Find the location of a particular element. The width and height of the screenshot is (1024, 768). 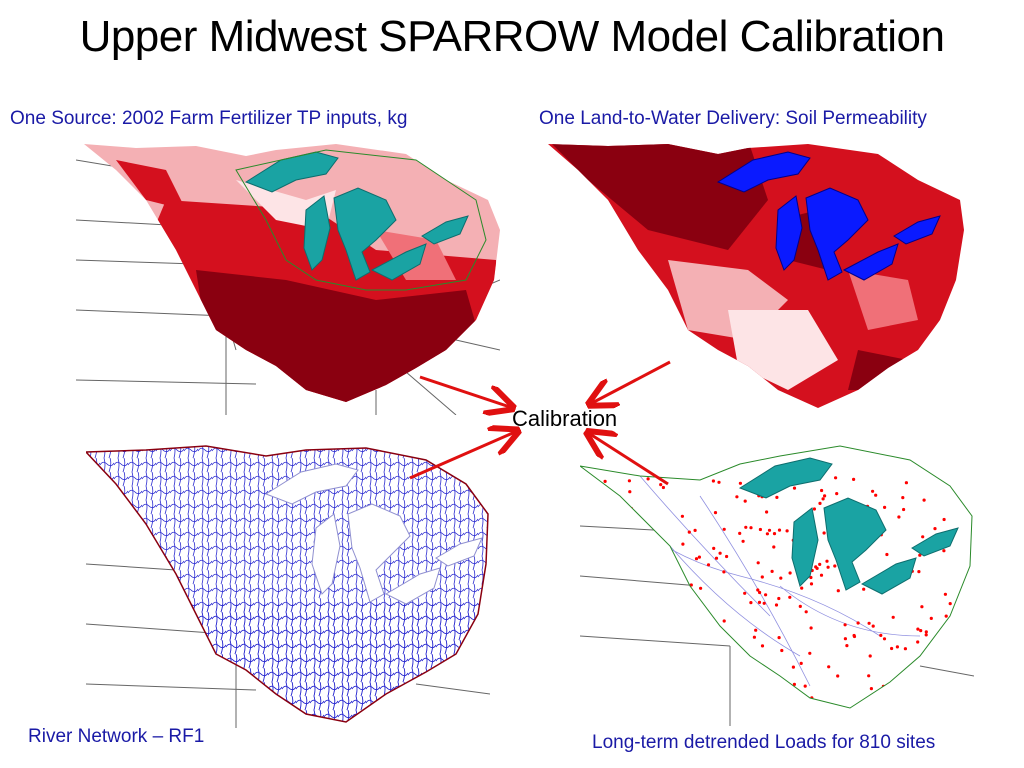

caption-loads-sites-map: Long-term detrended Loads for 810 sites is located at coordinates (764, 742).